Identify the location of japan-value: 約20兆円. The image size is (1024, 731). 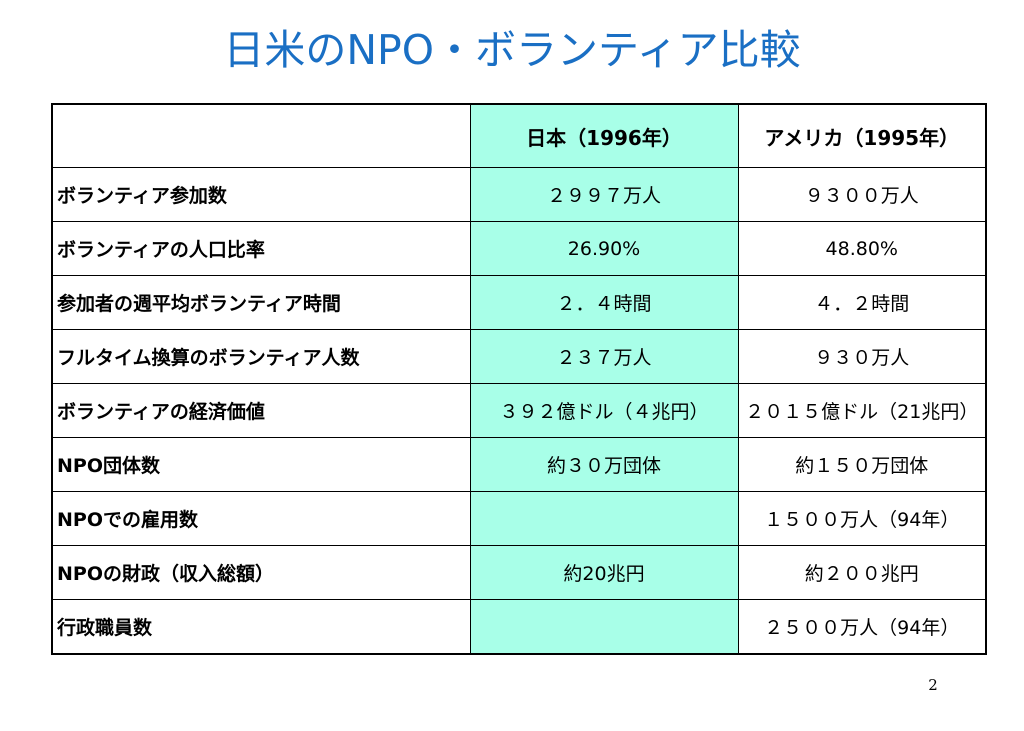
(604, 572).